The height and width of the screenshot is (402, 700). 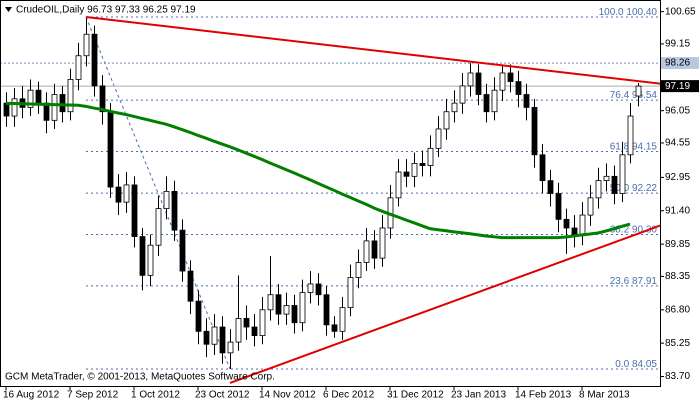 I want to click on fibonacci-ratio: 38.2, so click(x=620, y=229).